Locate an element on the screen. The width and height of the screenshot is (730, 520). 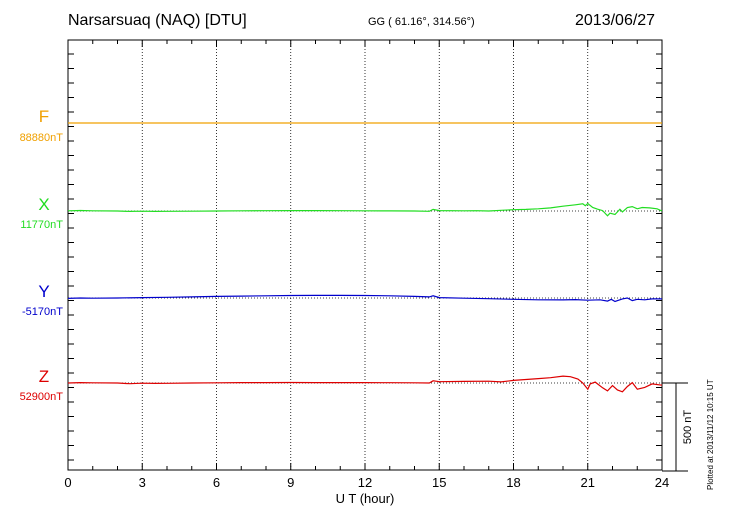
chart-title: Narsarsuaq (NAQ) [DTU] is located at coordinates (157, 20).